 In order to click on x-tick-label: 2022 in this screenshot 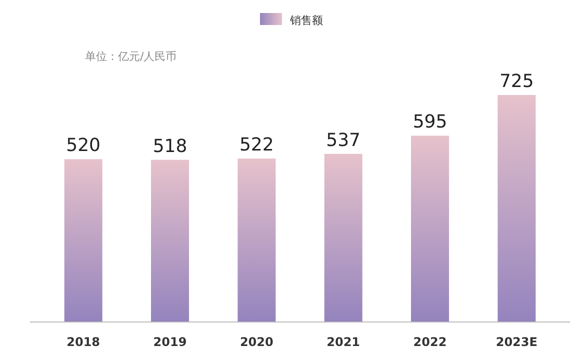, I will do `click(430, 342)`.